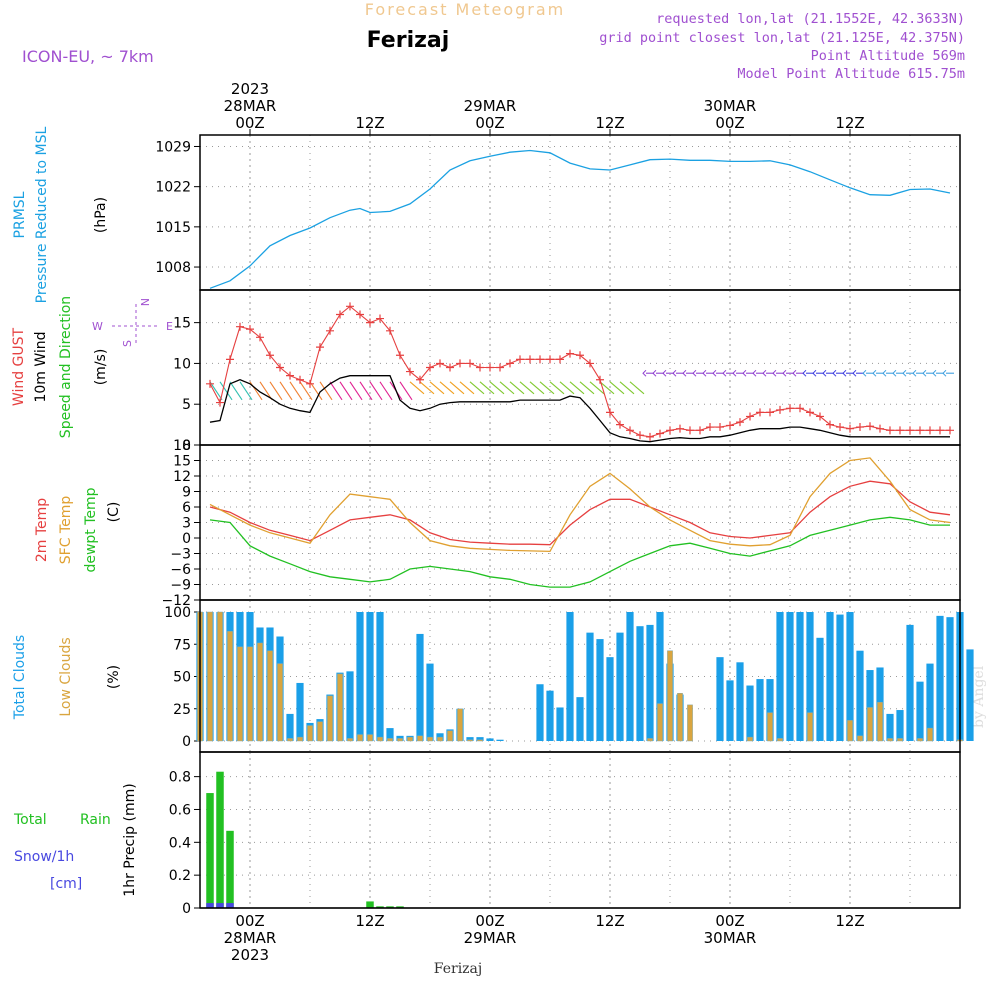  What do you see at coordinates (88, 56) in the screenshot?
I see `model-name: ICON-EU, ~ 7km` at bounding box center [88, 56].